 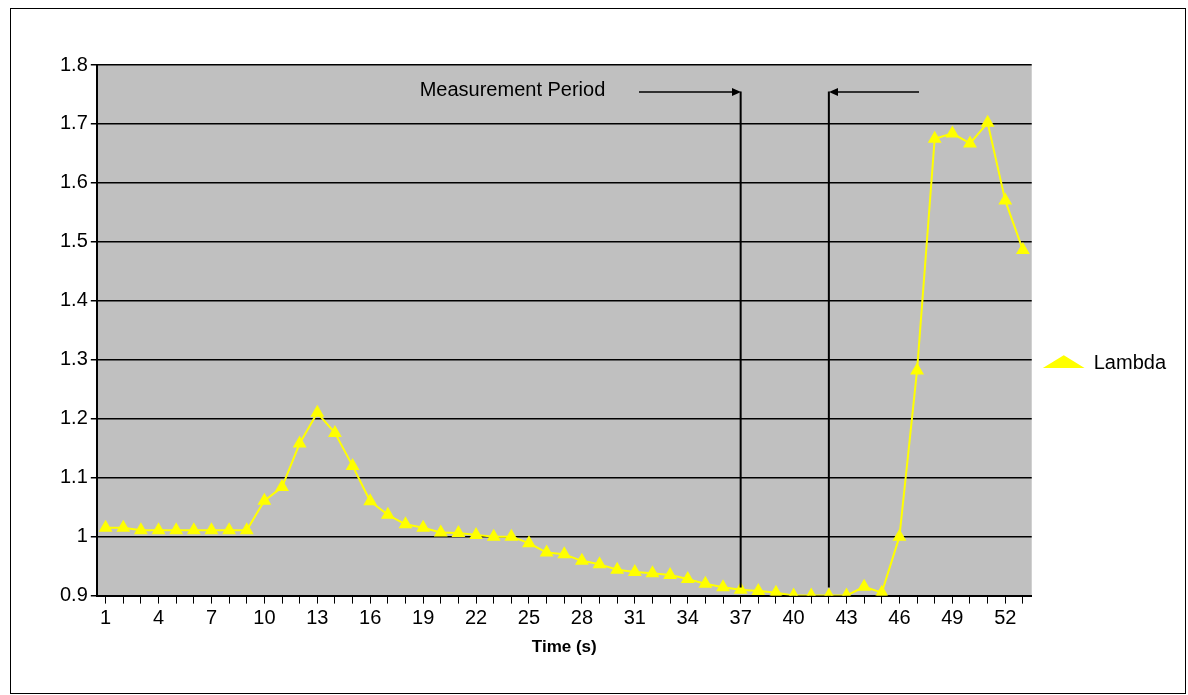 I want to click on annotation: Measurement Period, so click(x=512, y=89).